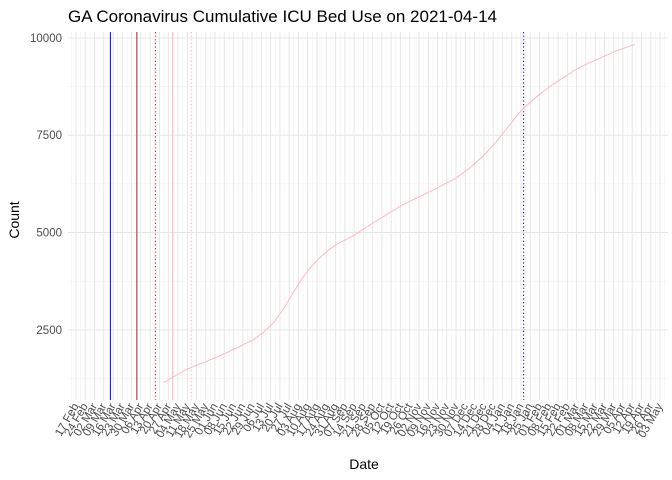 The width and height of the screenshot is (672, 480). Describe the element at coordinates (14, 219) in the screenshot. I see `y-axis-title: Count` at that location.